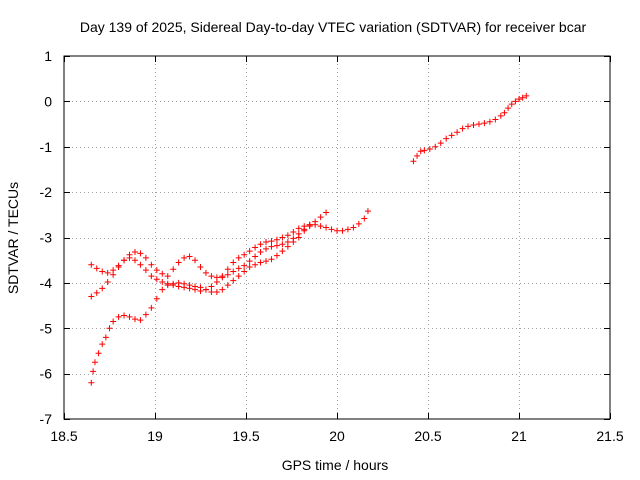 This screenshot has height=480, width=640. I want to click on x-tick-label: 19.5, so click(245, 436).